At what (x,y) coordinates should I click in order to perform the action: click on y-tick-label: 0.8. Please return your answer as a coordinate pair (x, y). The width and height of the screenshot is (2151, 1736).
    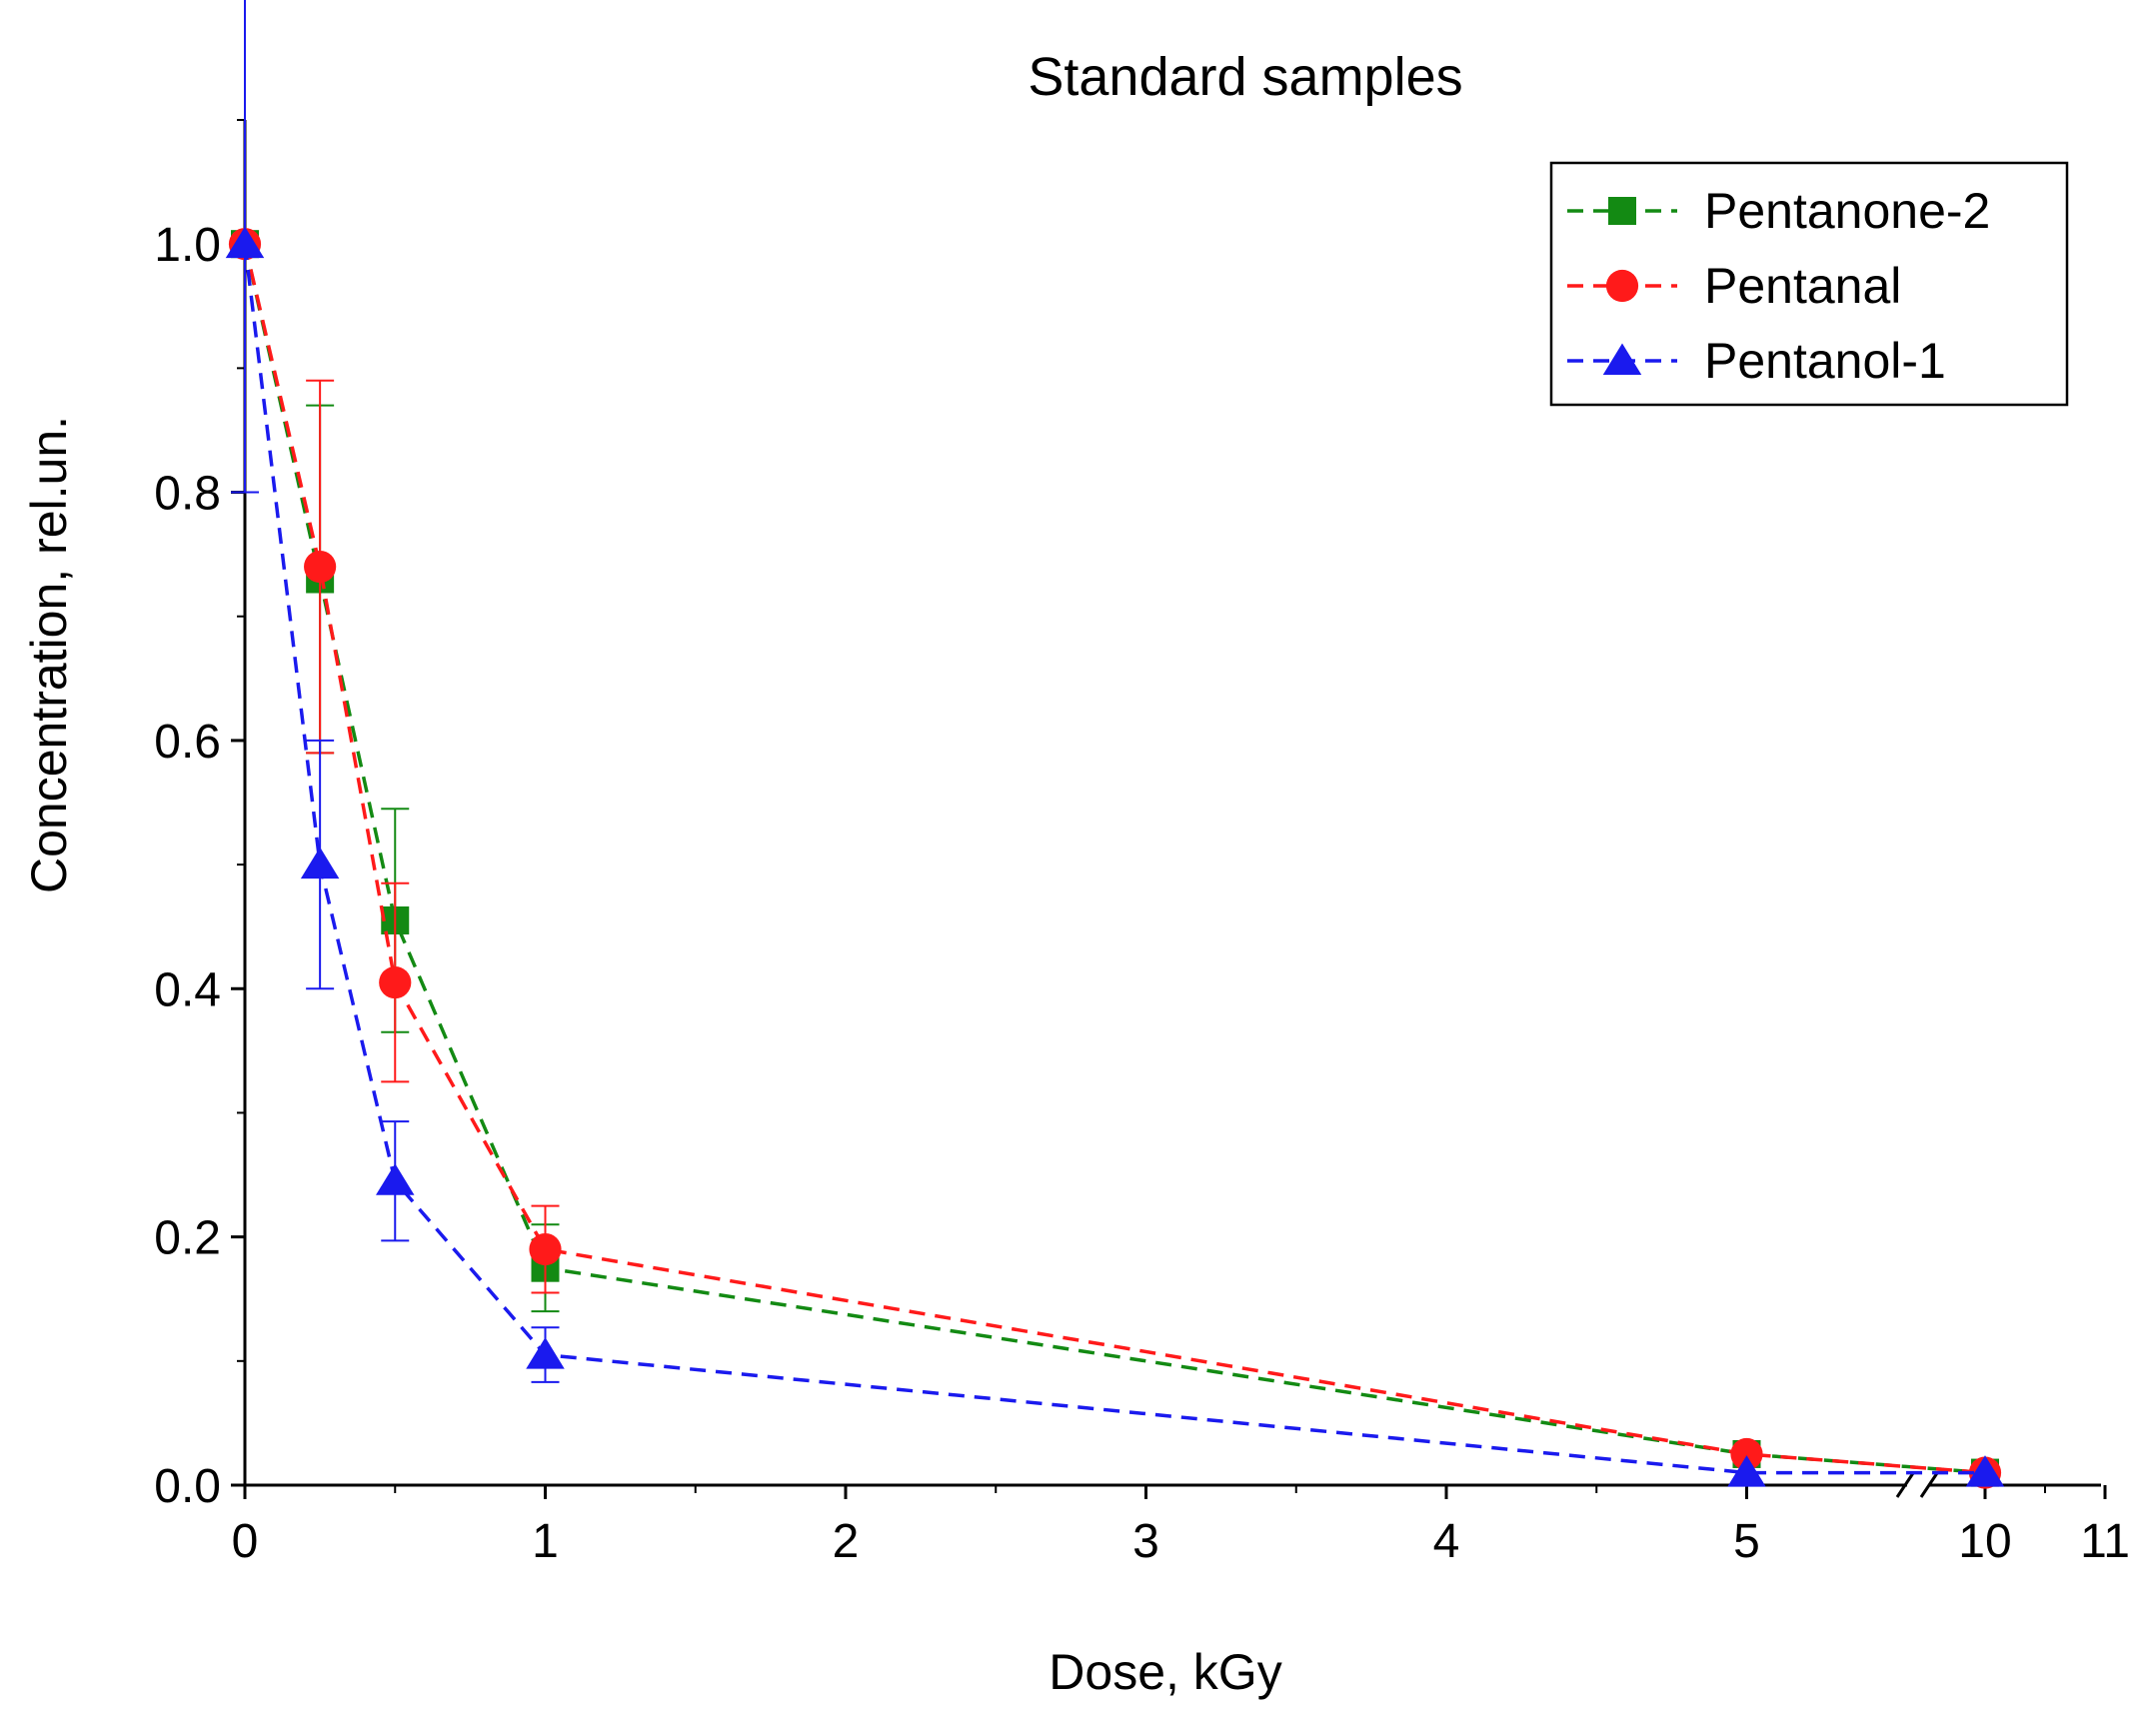
    Looking at the image, I should click on (187, 494).